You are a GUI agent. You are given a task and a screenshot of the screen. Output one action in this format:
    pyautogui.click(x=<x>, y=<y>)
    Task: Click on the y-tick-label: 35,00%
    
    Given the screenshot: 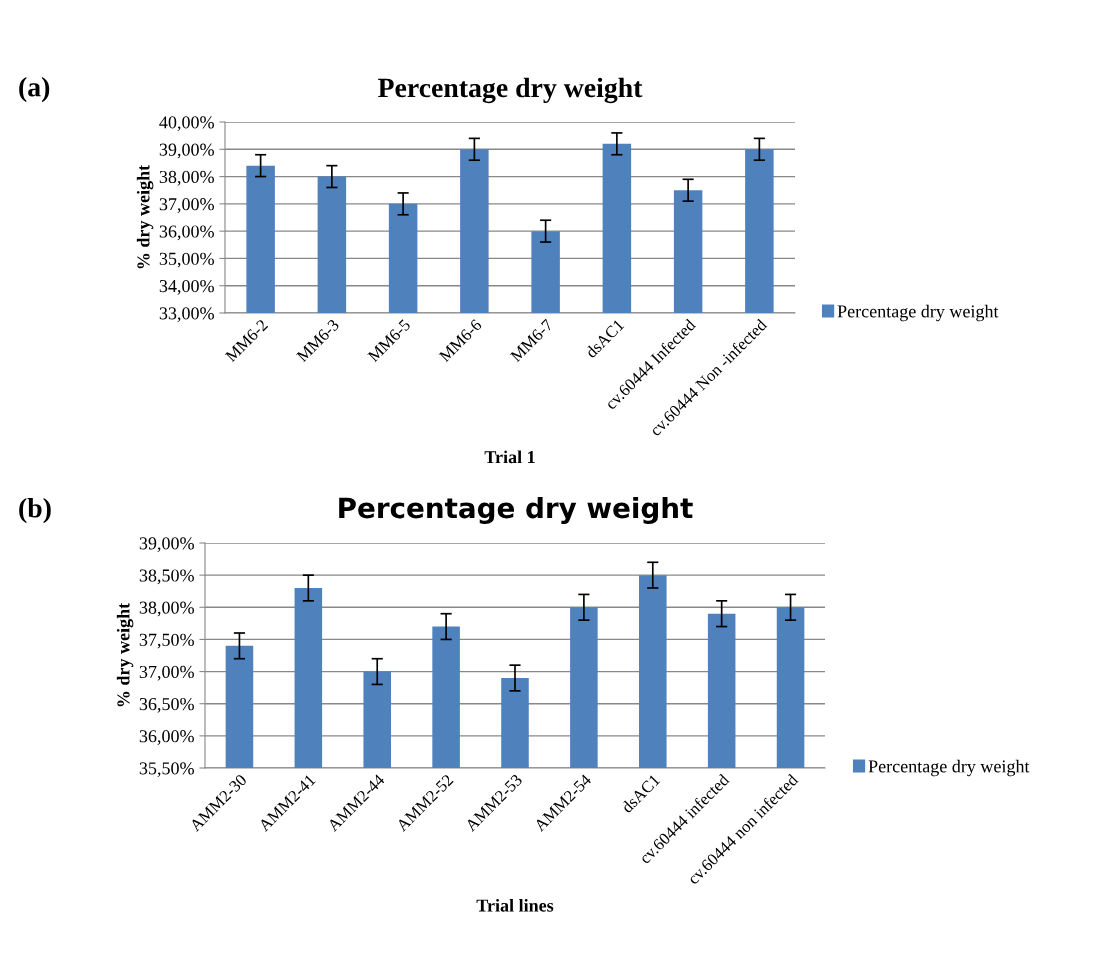 What is the action you would take?
    pyautogui.click(x=186, y=260)
    